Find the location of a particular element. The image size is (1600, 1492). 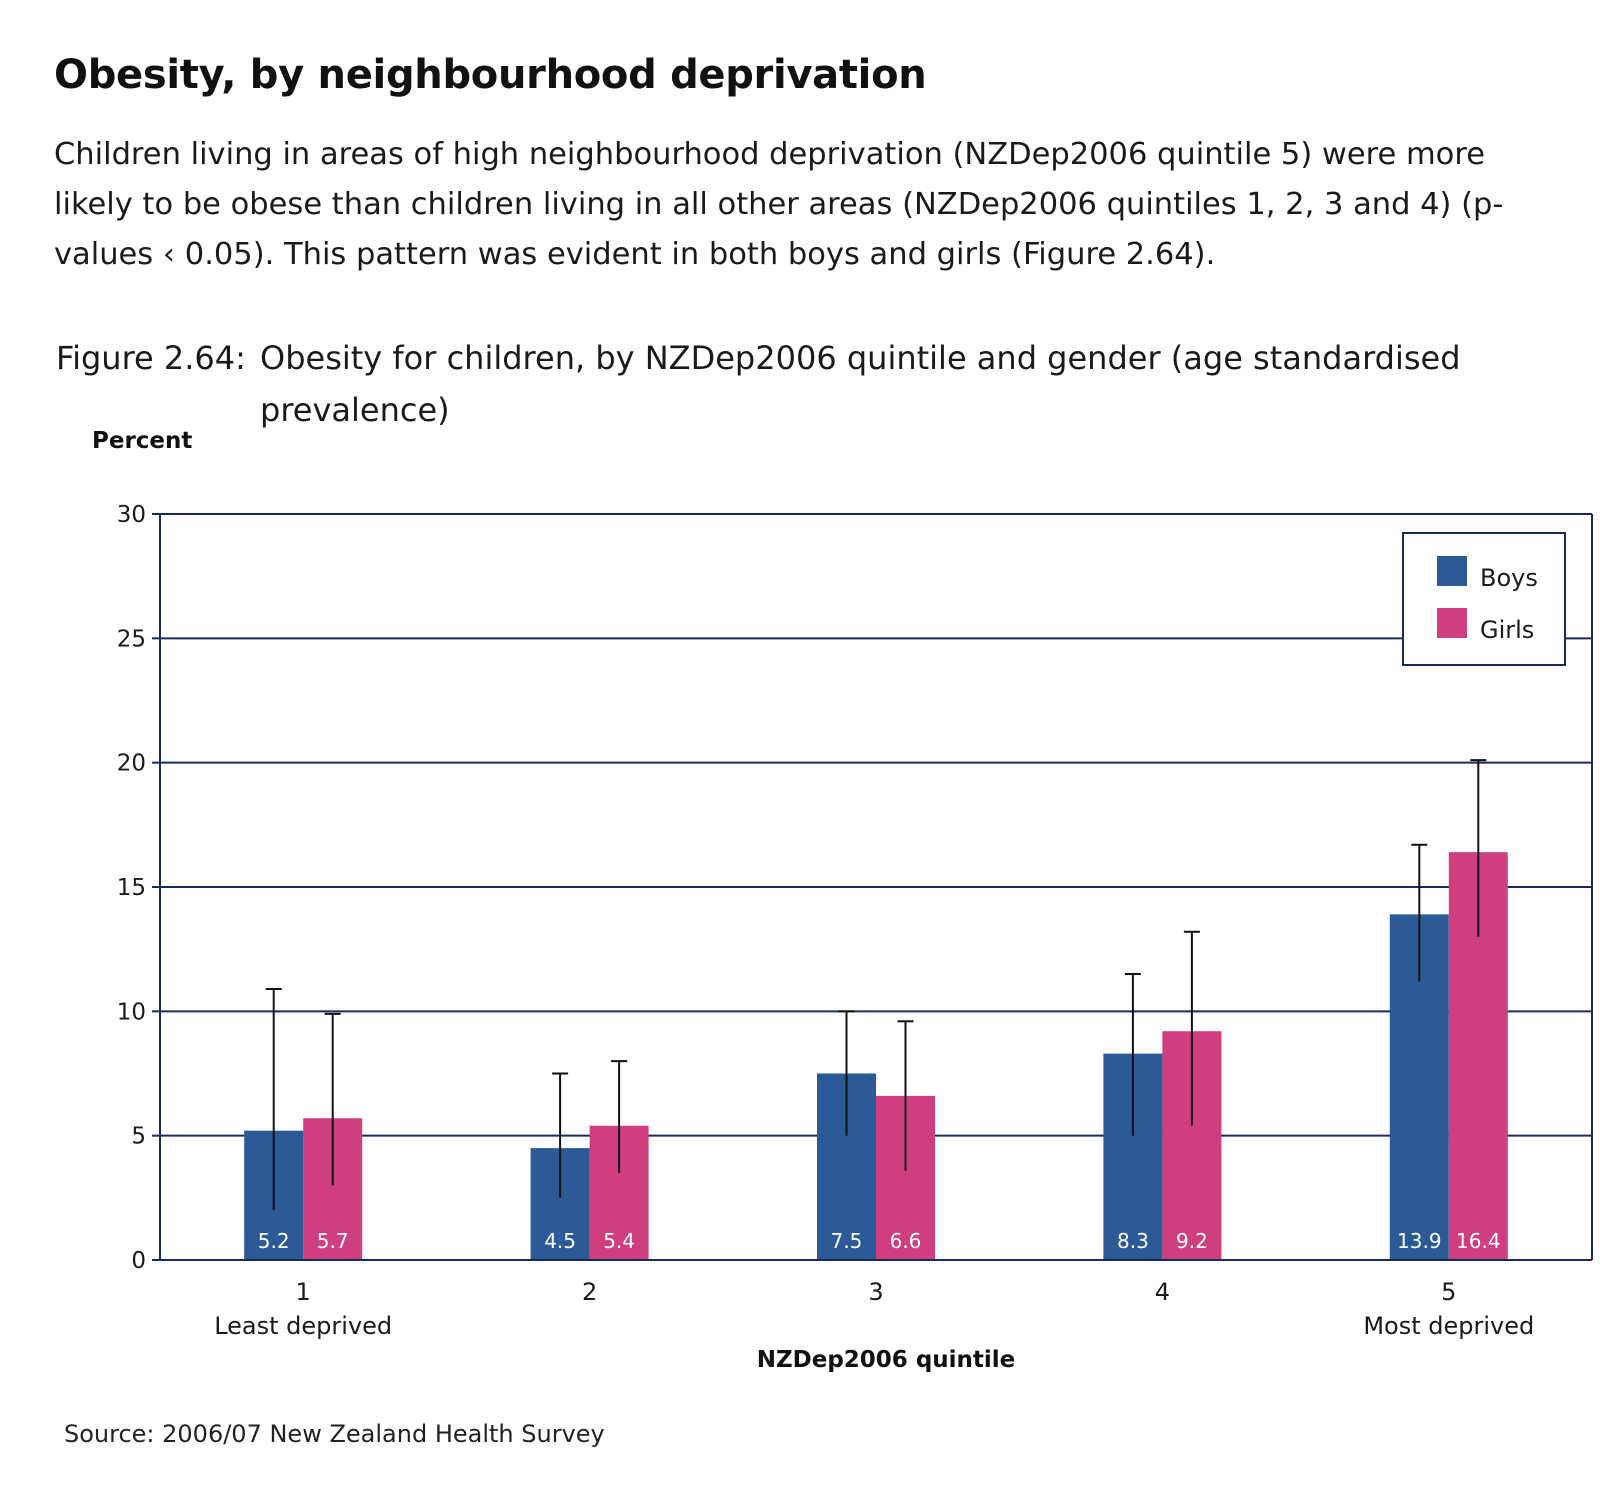

legend: Boys Girls is located at coordinates (1484, 599).